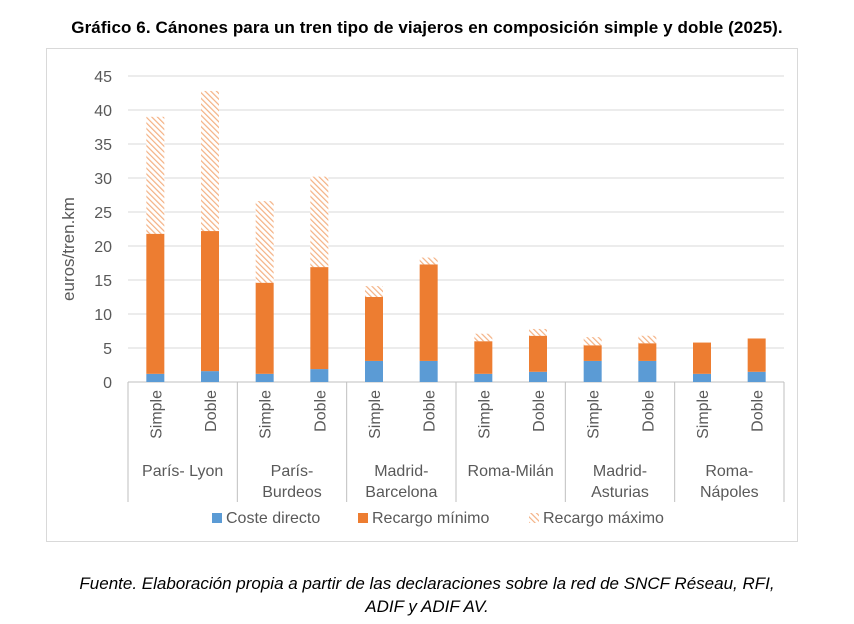 The height and width of the screenshot is (624, 854). What do you see at coordinates (103, 77) in the screenshot?
I see `y-tick-label: 45` at bounding box center [103, 77].